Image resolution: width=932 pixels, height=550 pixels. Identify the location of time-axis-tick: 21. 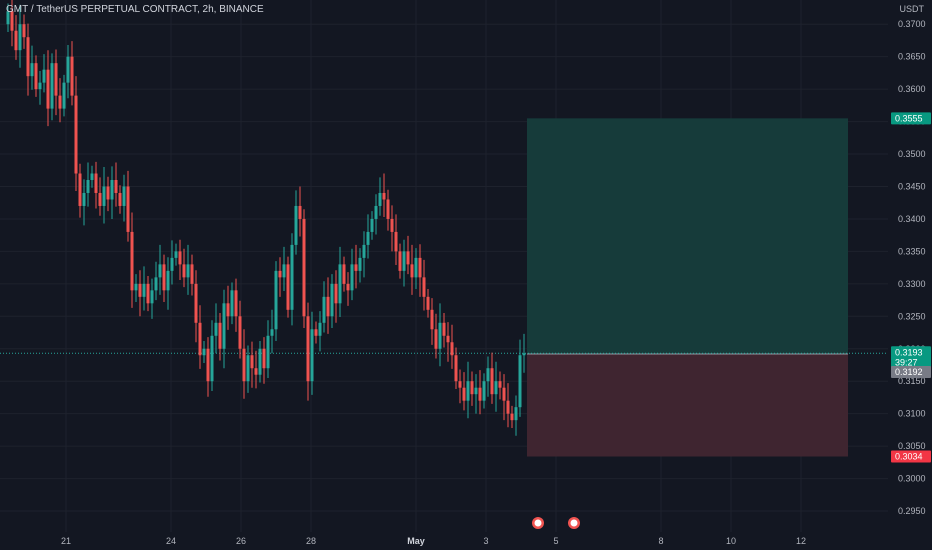
(66, 541).